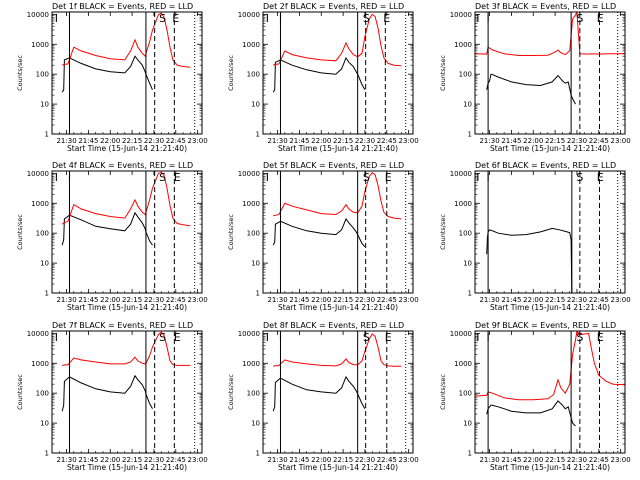  Describe the element at coordinates (545, 165) in the screenshot. I see `panel-title: Det 6f BLACK = Events, RED = LLD` at that location.